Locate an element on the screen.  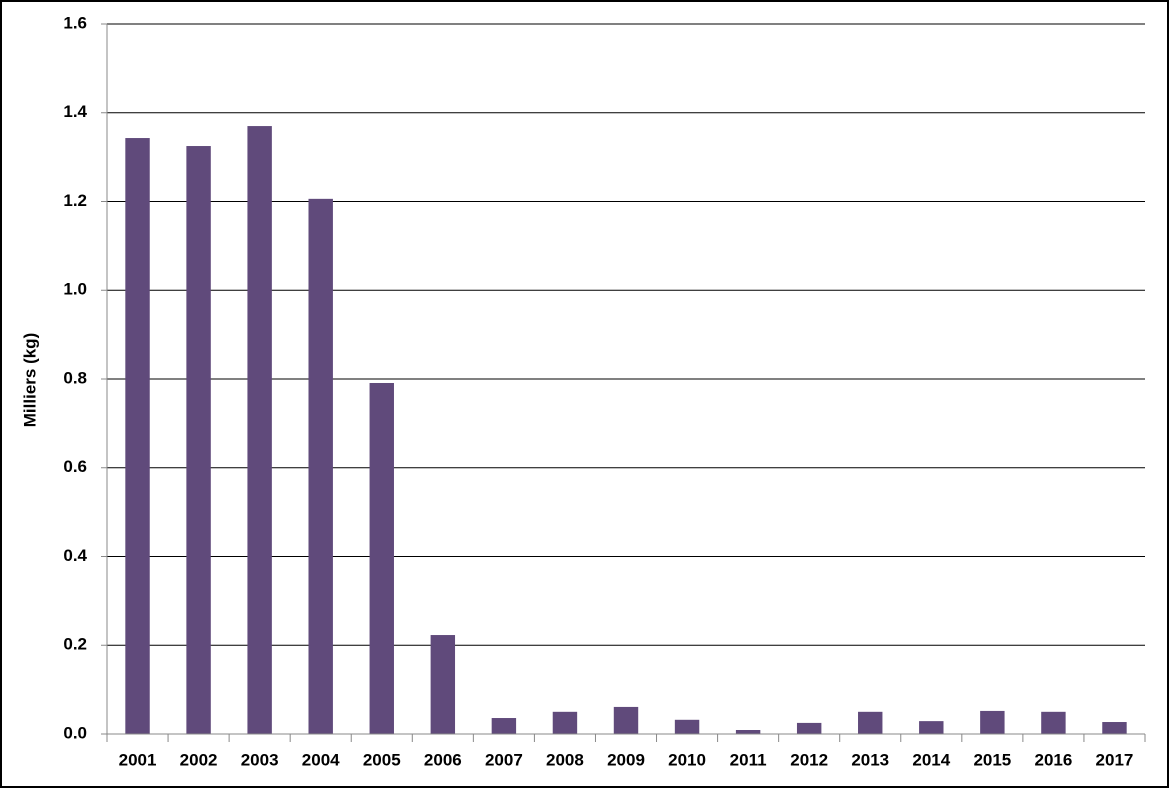
x-tick-label: 2003 is located at coordinates (260, 759).